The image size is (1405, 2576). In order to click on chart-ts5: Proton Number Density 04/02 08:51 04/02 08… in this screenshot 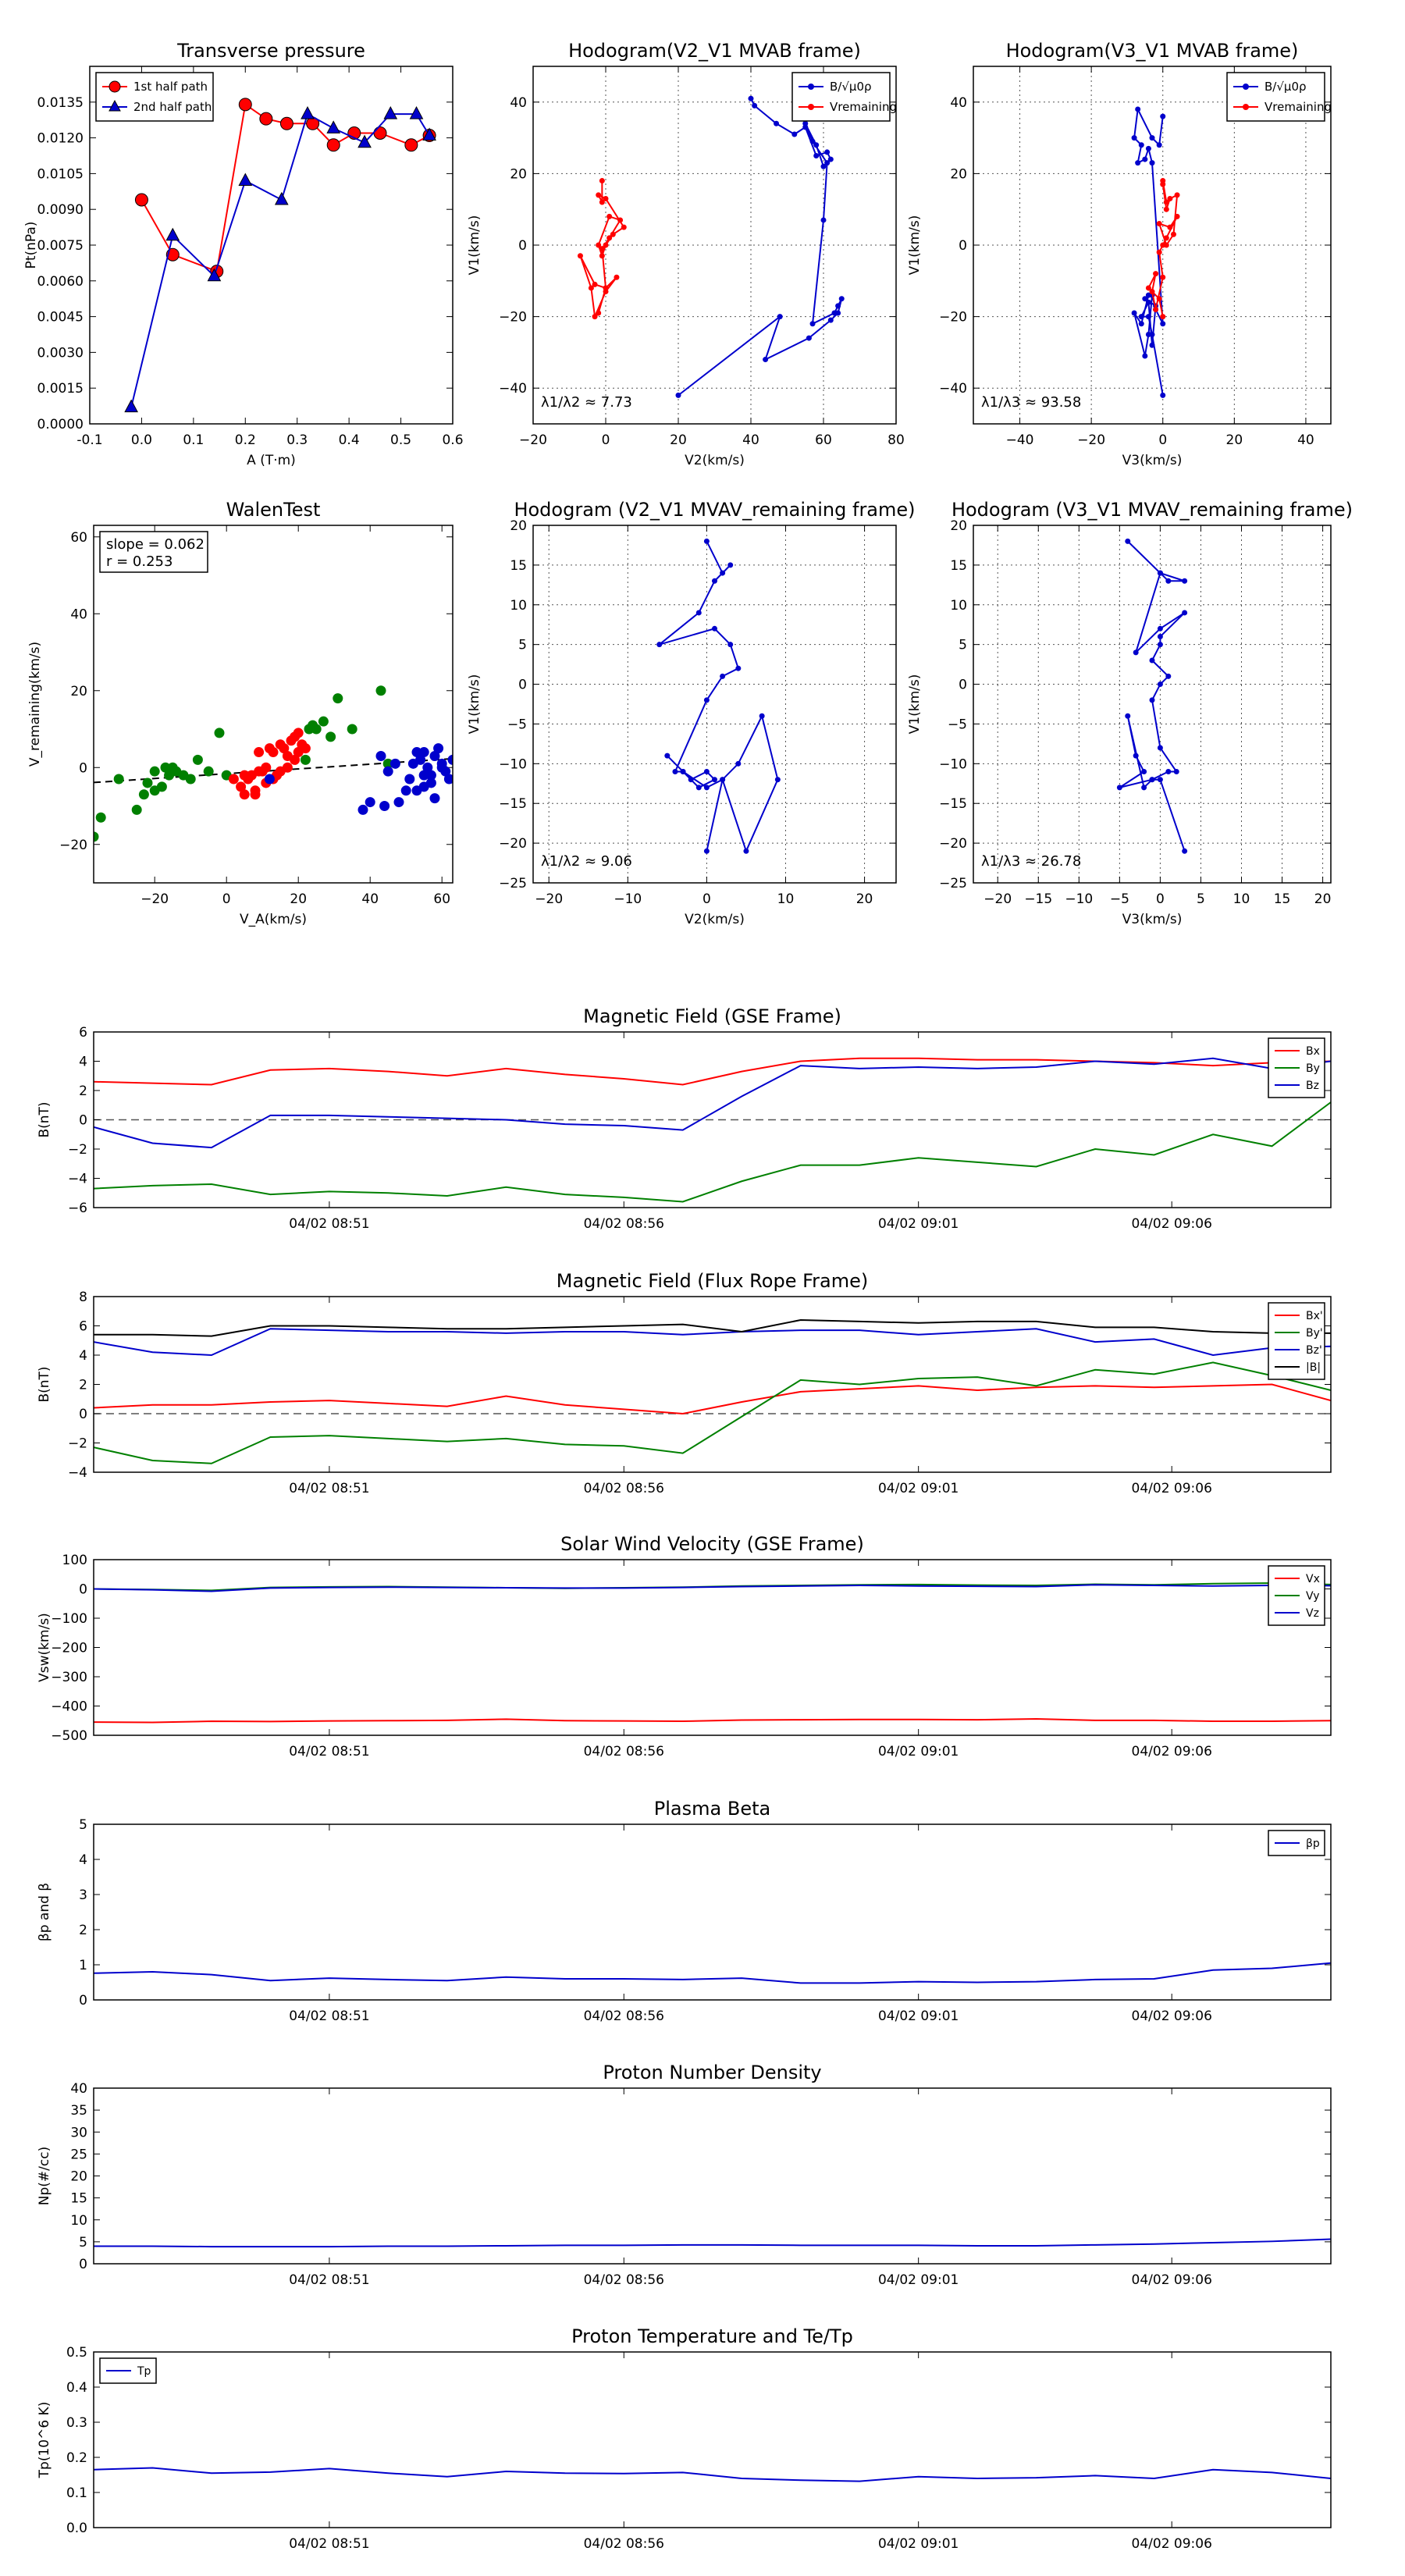, I will do `click(684, 2175)`.